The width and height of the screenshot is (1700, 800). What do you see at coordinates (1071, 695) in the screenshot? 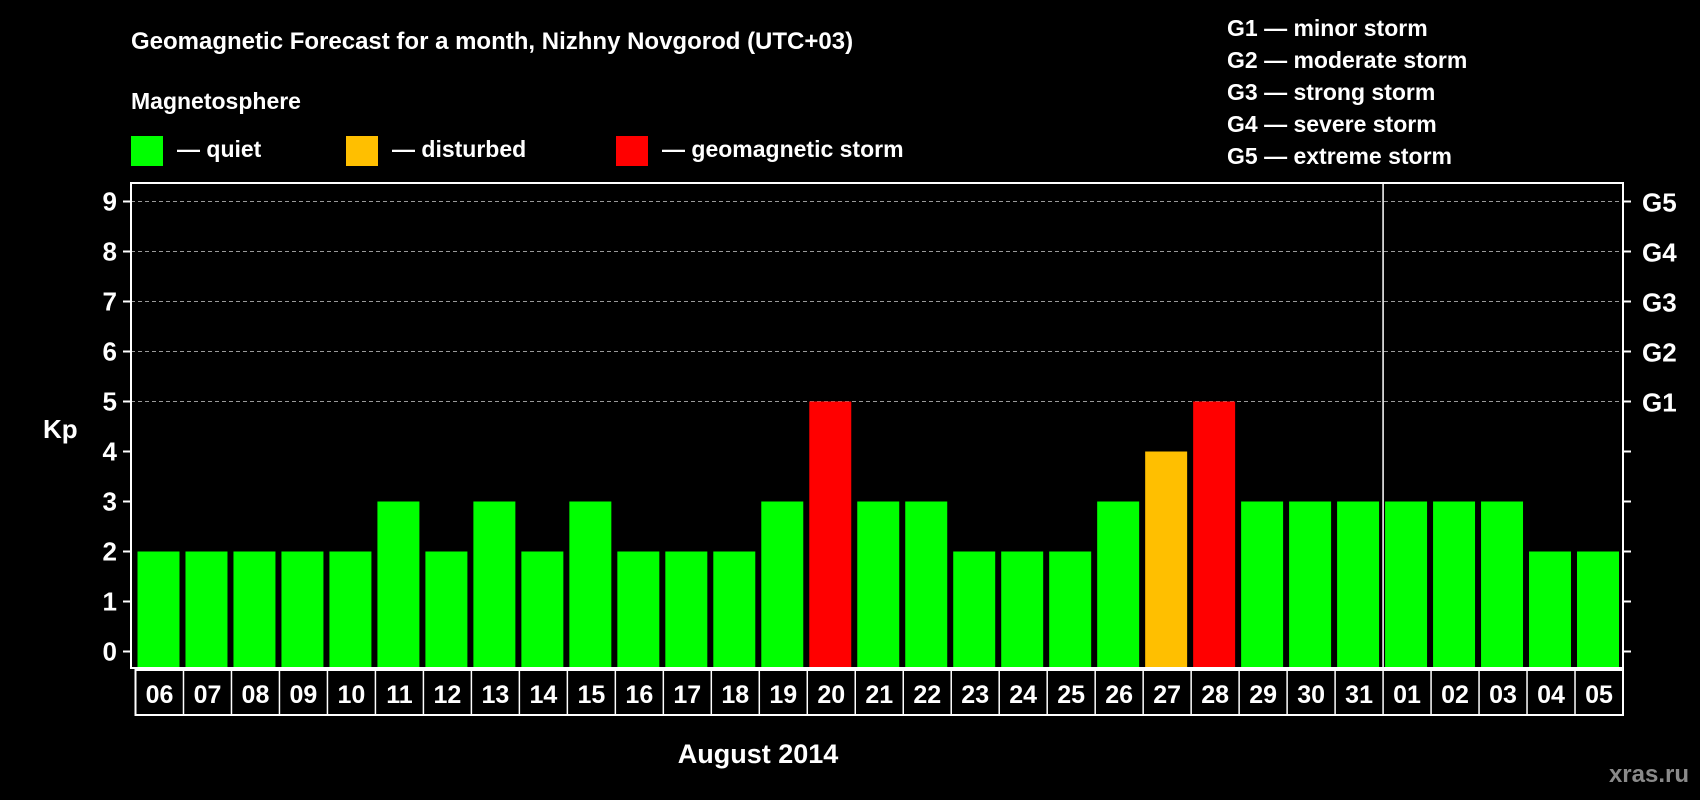
I see `x-tick-label: 25` at bounding box center [1071, 695].